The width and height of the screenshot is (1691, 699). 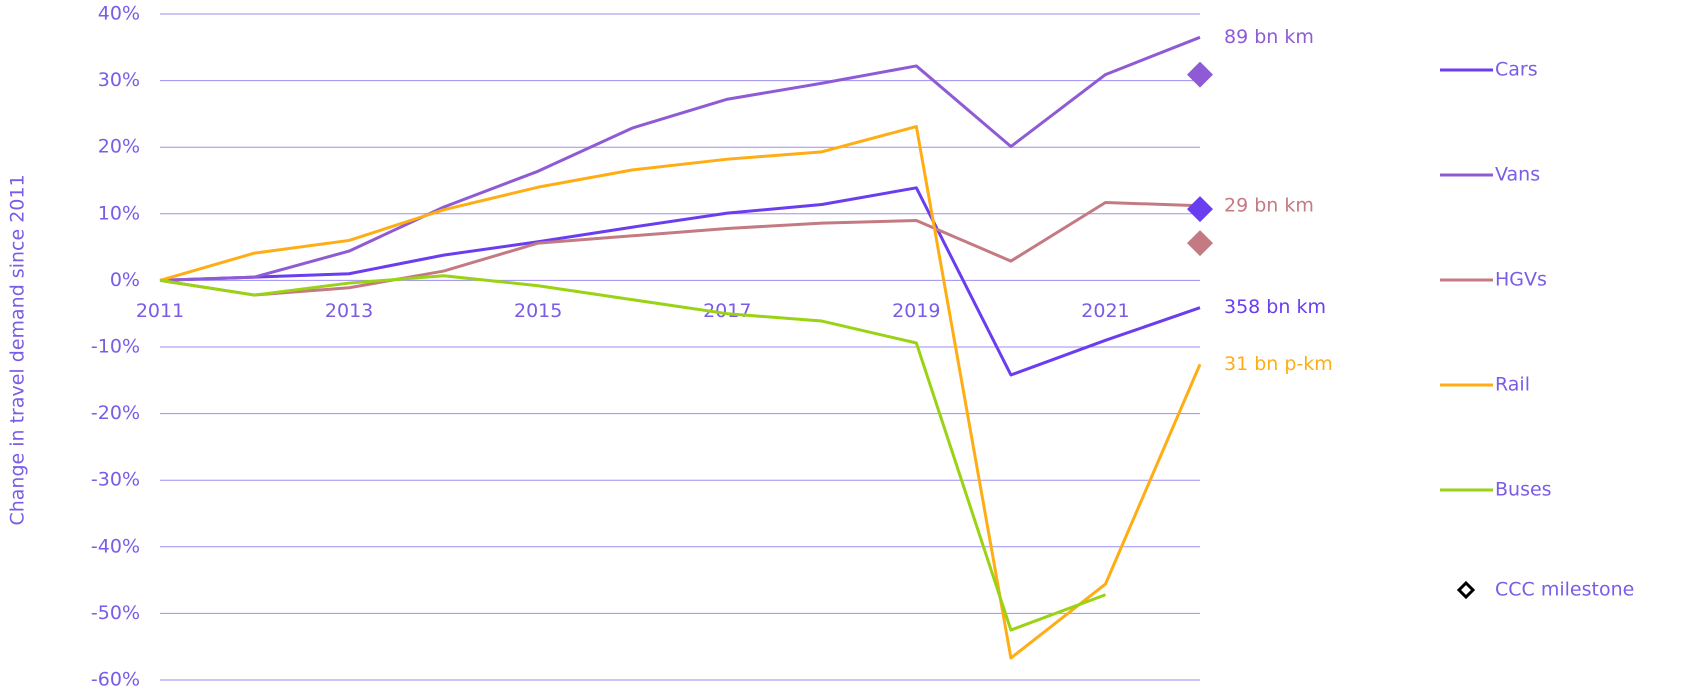 I want to click on legend-label: Rail, so click(x=1512, y=385).